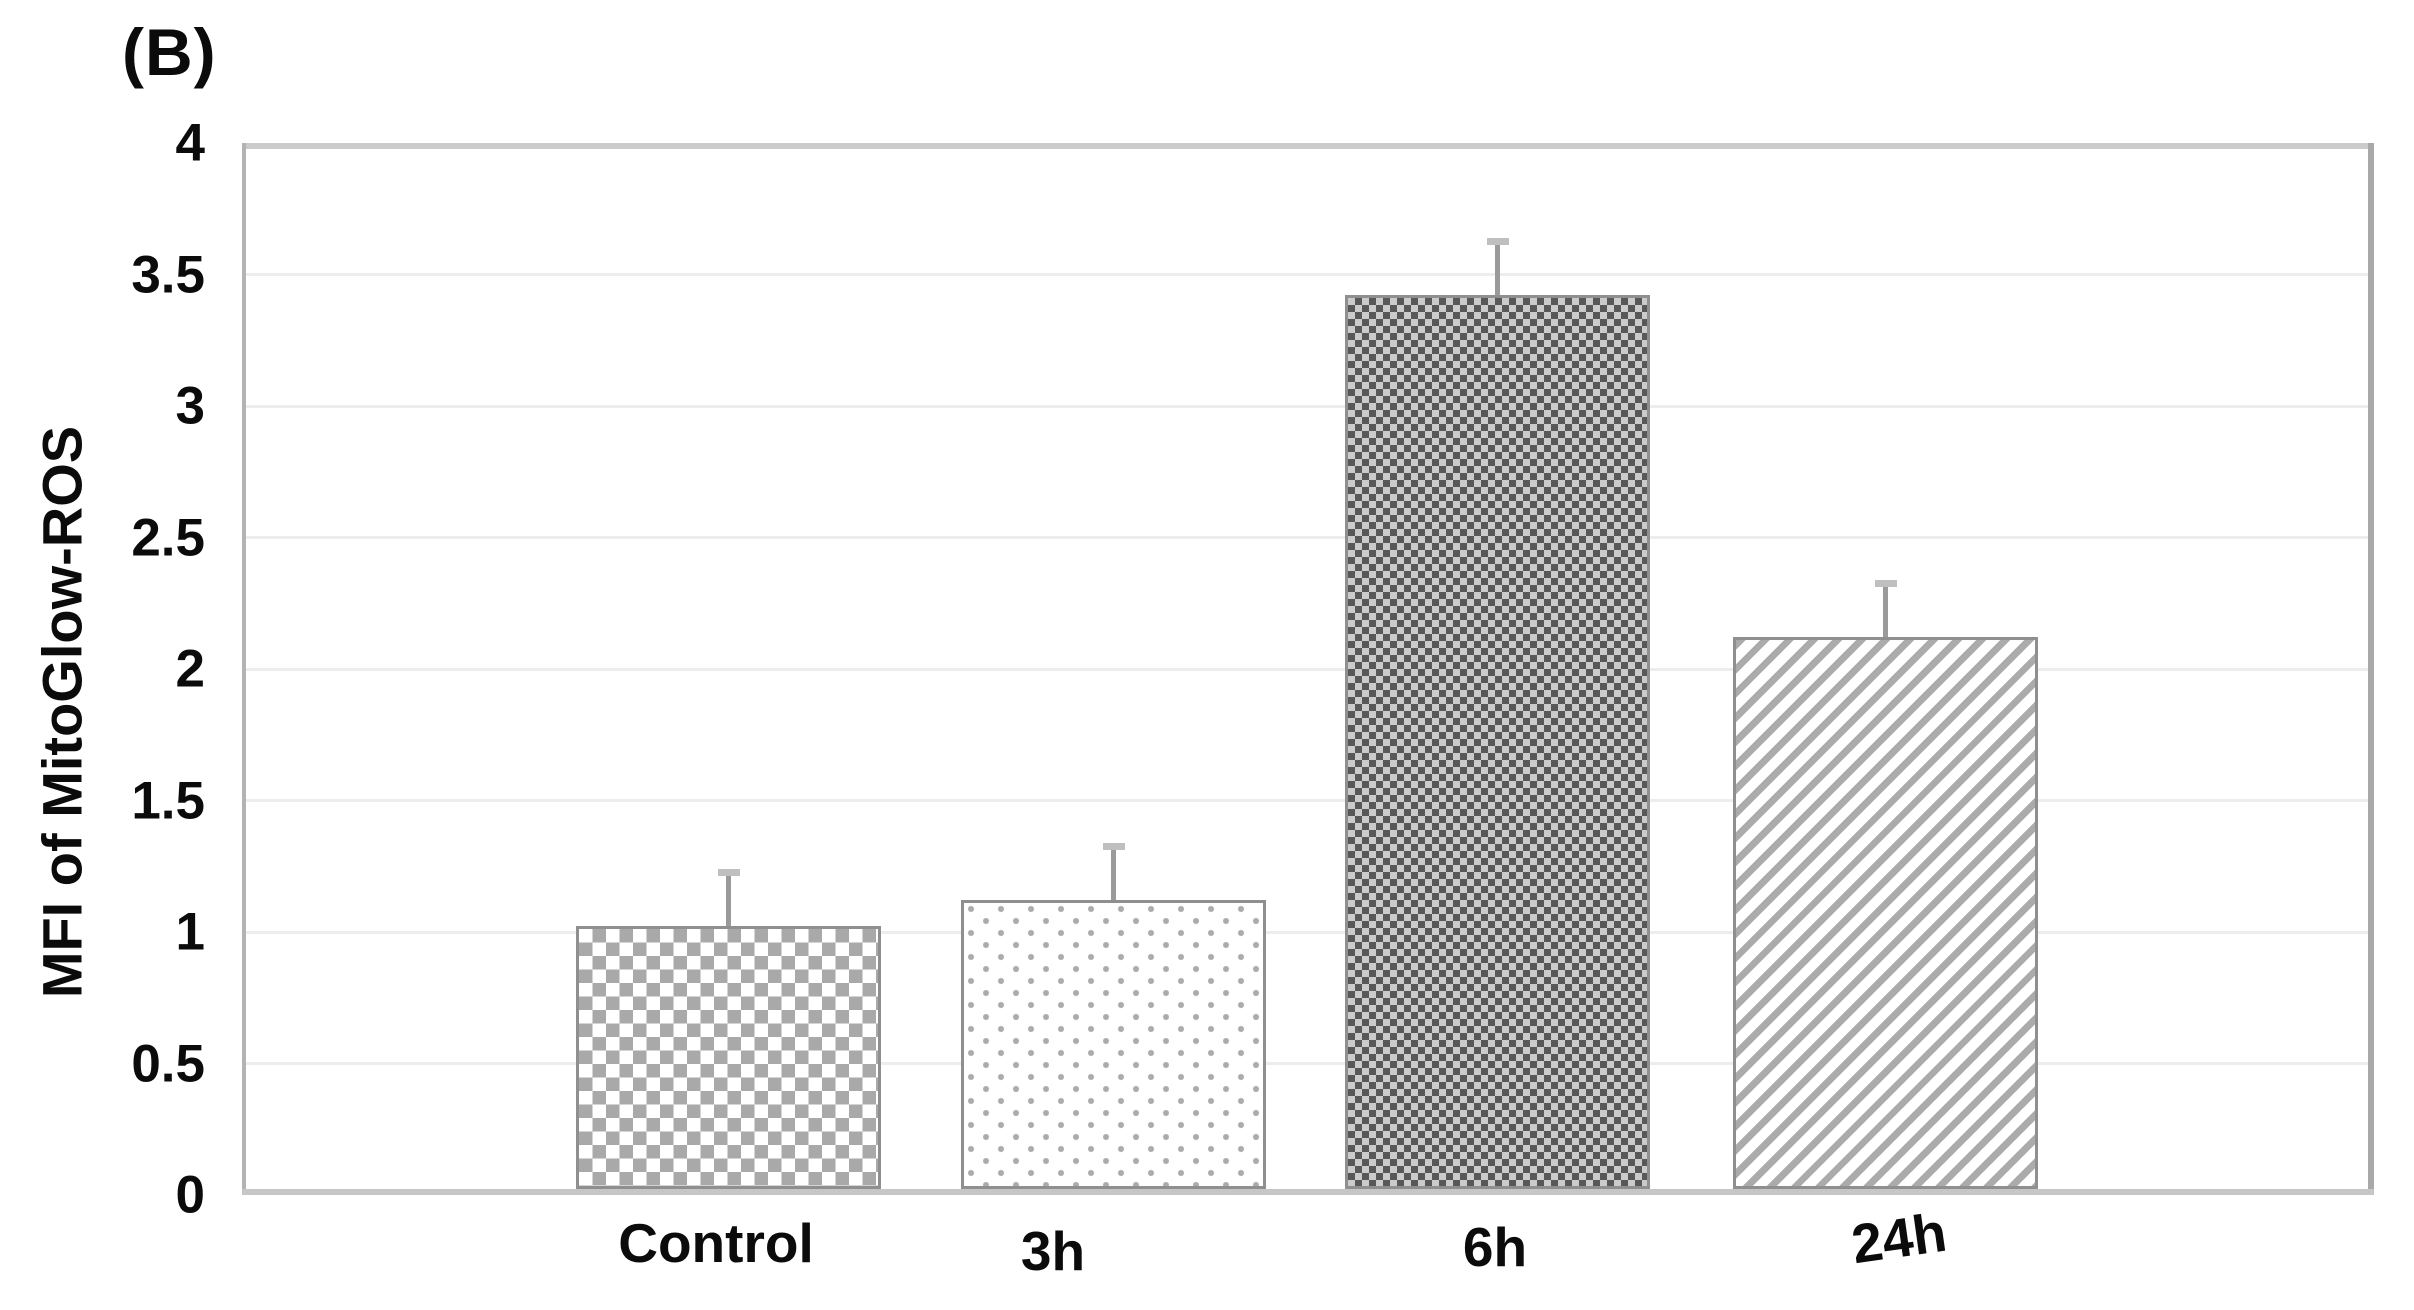  What do you see at coordinates (1308, 146) in the screenshot?
I see `plot-border-top` at bounding box center [1308, 146].